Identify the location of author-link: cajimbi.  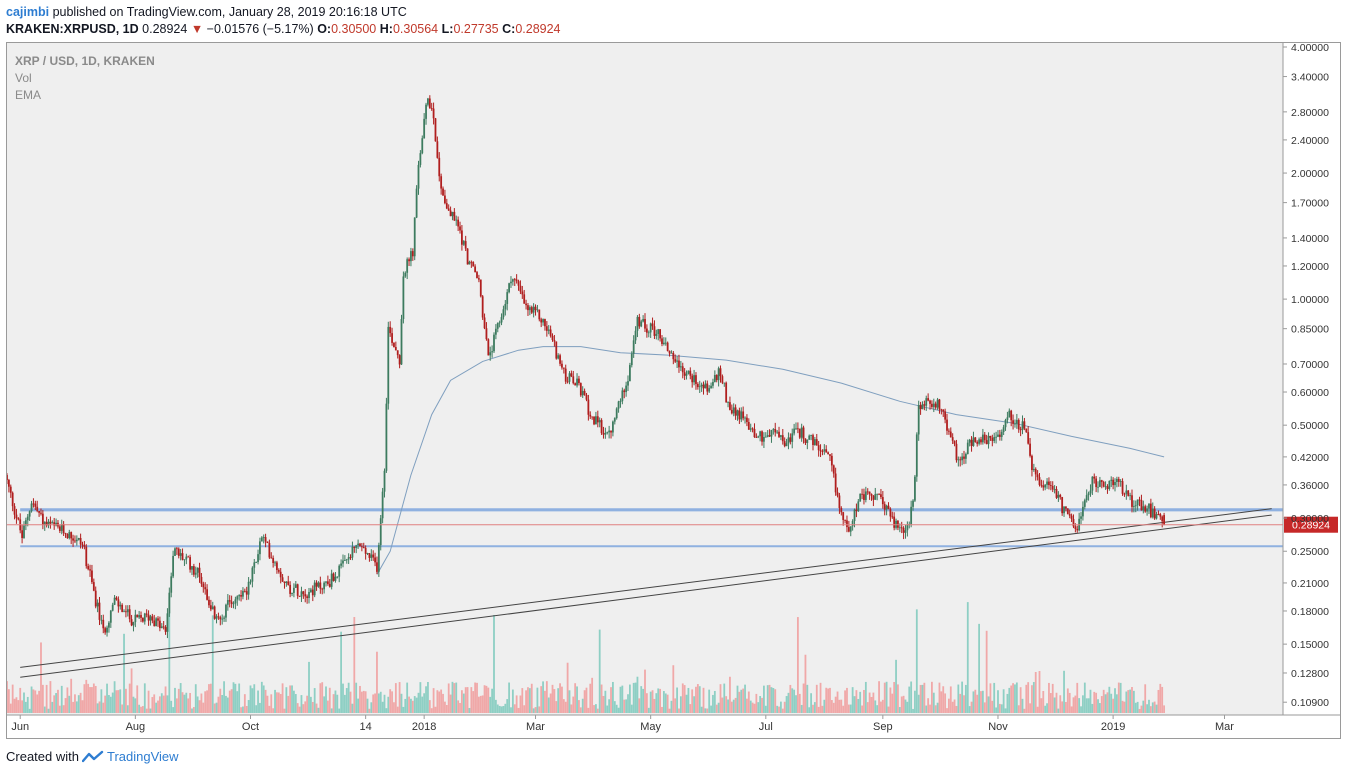
(28, 12).